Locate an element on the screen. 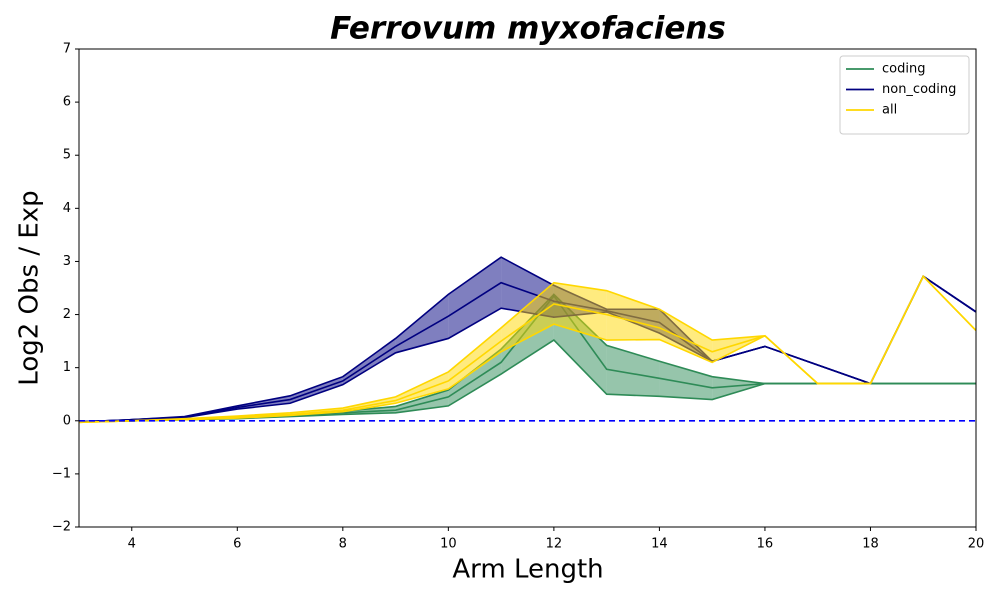  legend-label: non_coding is located at coordinates (919, 89).